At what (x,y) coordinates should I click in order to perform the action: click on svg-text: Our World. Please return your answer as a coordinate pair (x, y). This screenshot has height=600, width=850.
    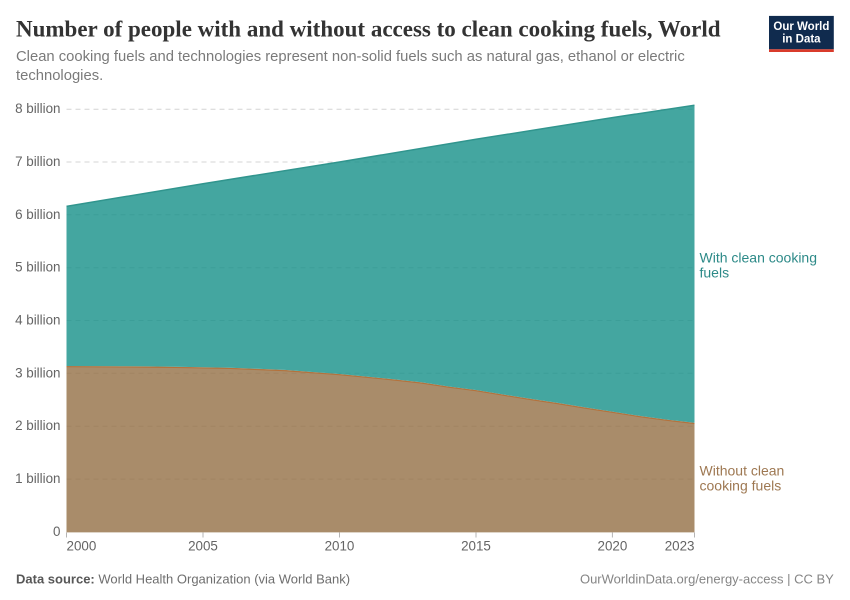
    Looking at the image, I should click on (801, 27).